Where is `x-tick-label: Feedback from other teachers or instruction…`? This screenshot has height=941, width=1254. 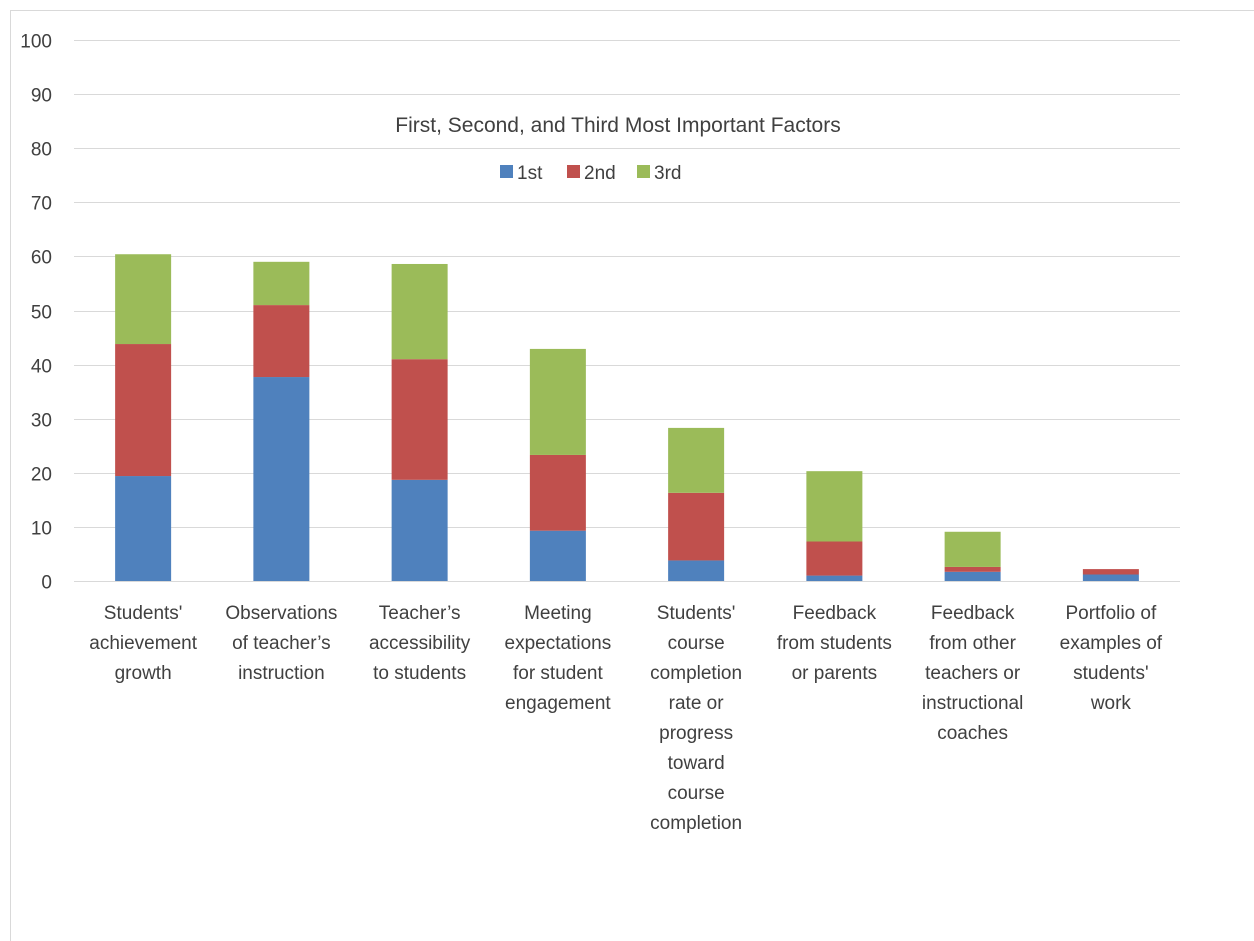
x-tick-label: Feedback from other teachers or instruction… is located at coordinates (972, 673).